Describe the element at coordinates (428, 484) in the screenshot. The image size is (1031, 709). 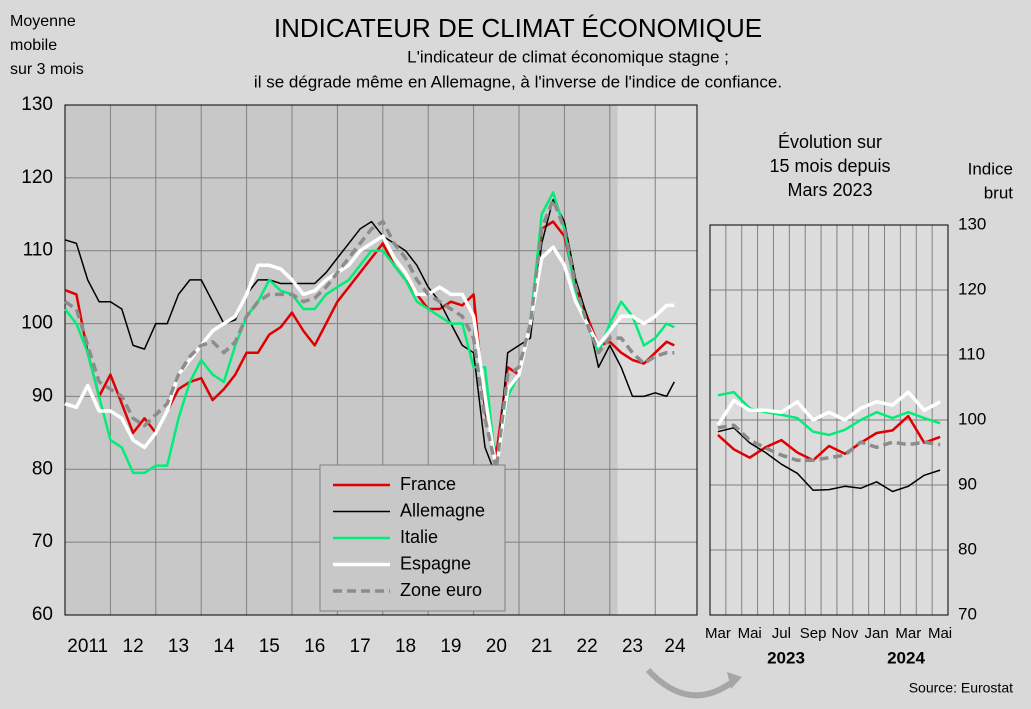
I see `legend-label: France` at that location.